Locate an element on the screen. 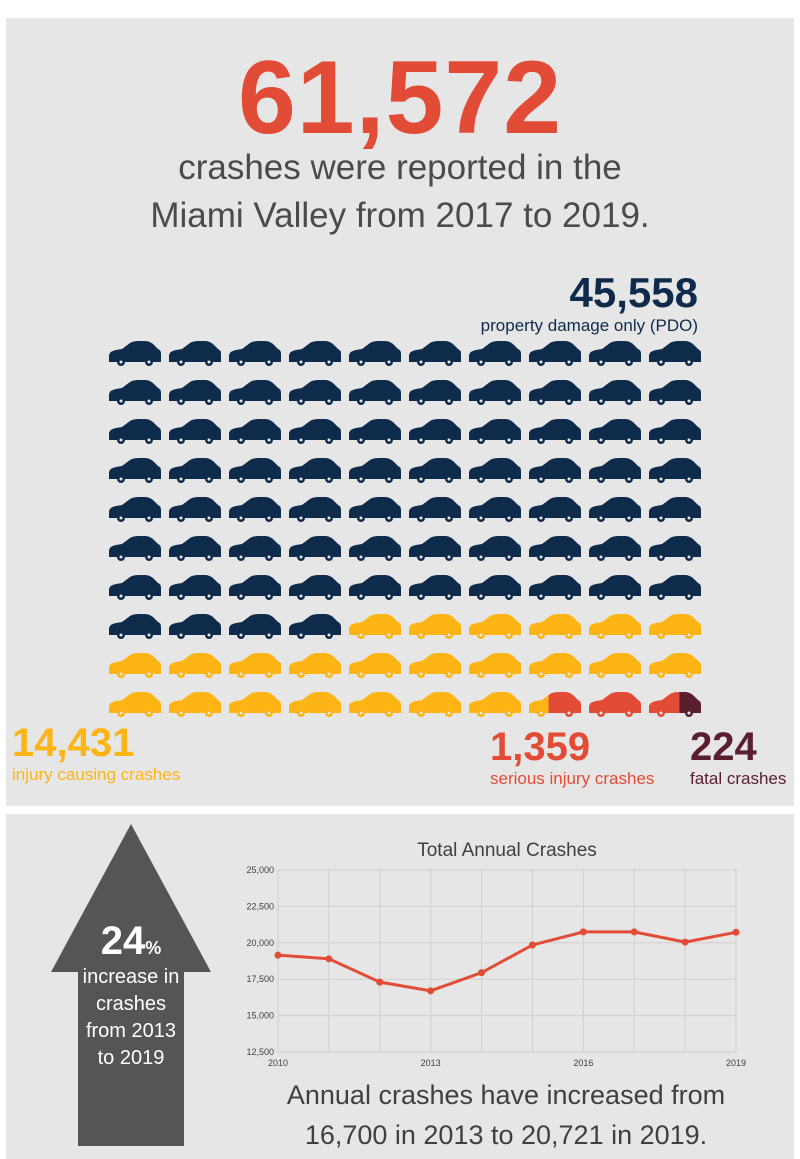  y-tick-label: 20,000 is located at coordinates (260, 943).